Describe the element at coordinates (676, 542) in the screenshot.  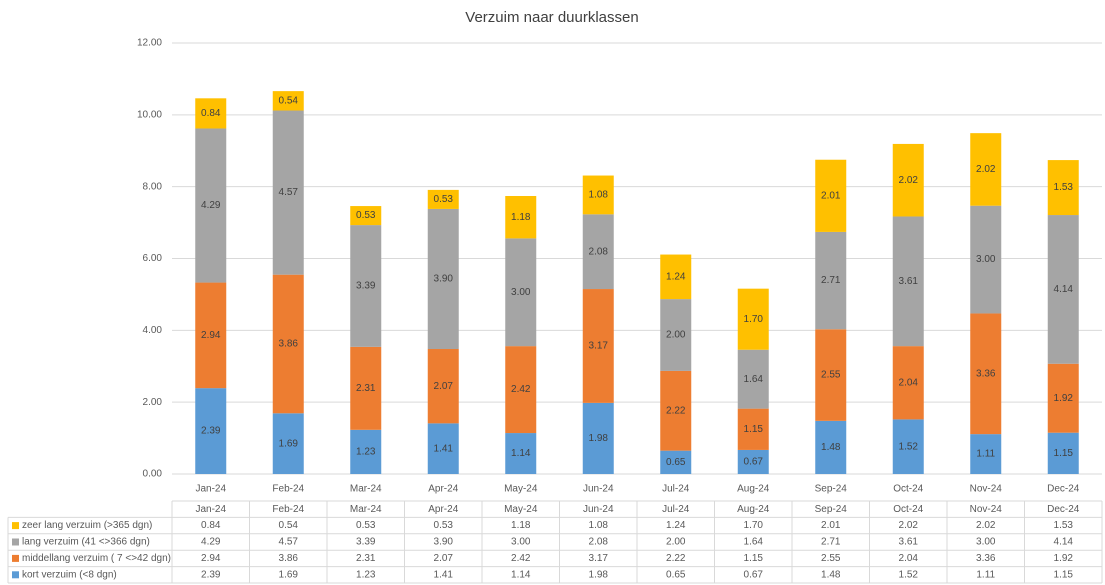
I see `table-cell: 2.00` at that location.